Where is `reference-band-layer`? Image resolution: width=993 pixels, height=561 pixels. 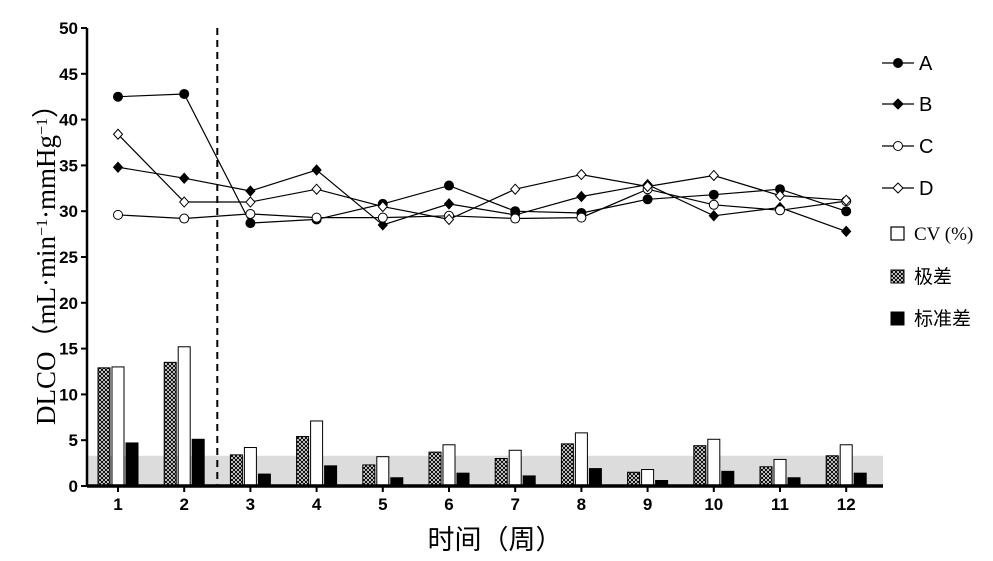 reference-band-layer is located at coordinates (485, 470).